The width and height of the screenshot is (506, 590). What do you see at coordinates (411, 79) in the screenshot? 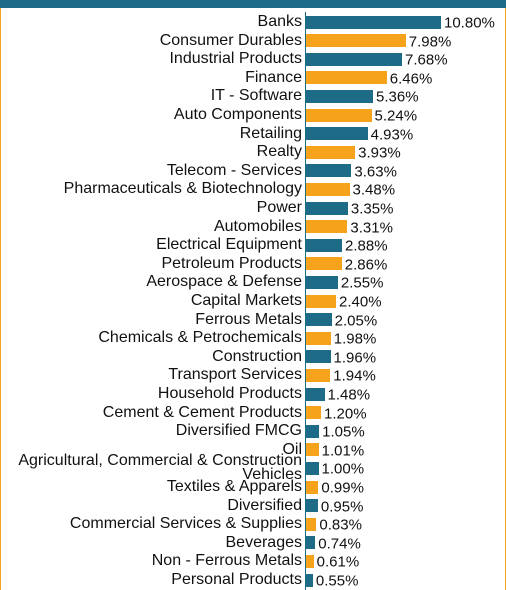
I see `value-label: 6.46%` at bounding box center [411, 79].